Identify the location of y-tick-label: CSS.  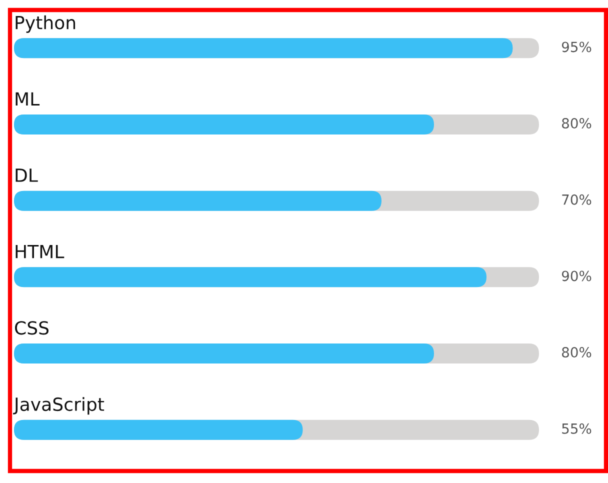
(32, 328).